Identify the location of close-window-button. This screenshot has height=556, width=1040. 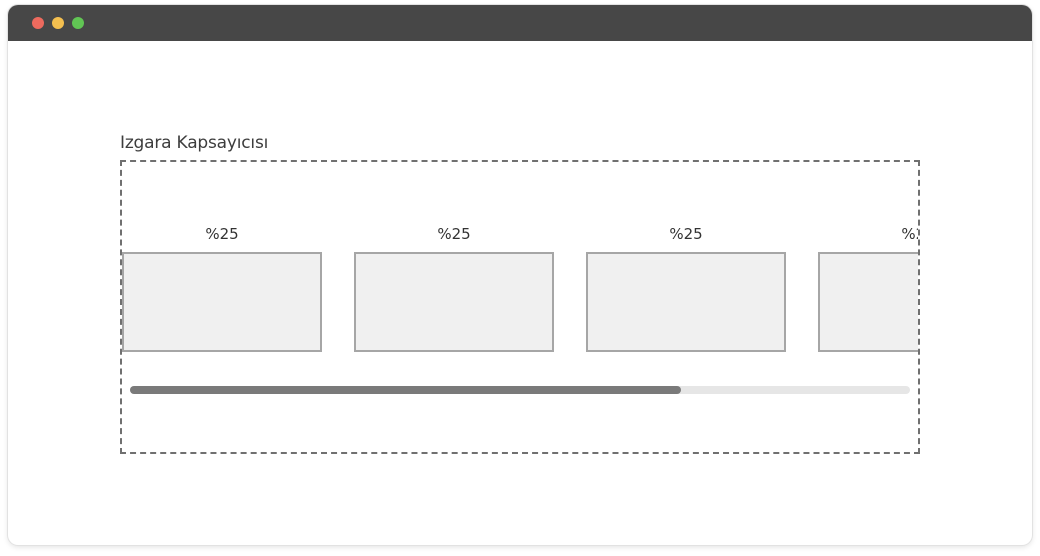
(38, 23).